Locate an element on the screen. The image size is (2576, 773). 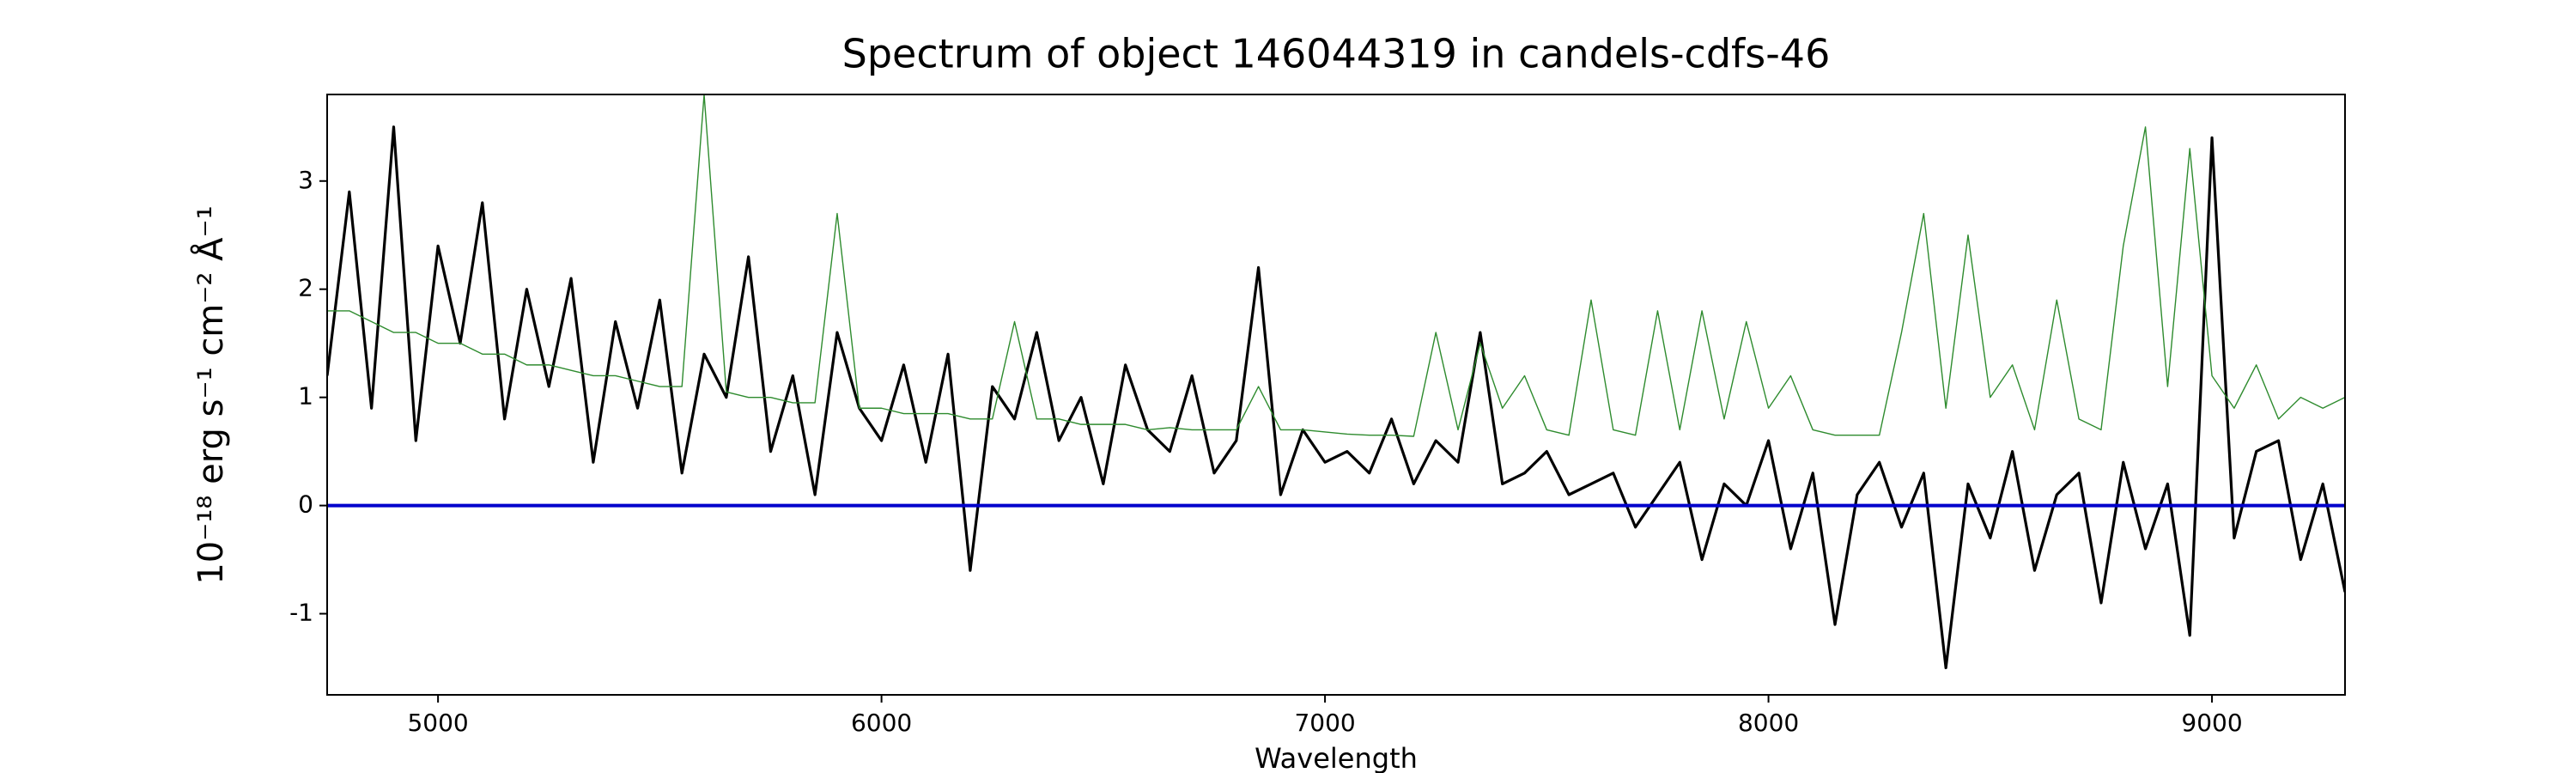
y-tick-label: -1 is located at coordinates (301, 613).